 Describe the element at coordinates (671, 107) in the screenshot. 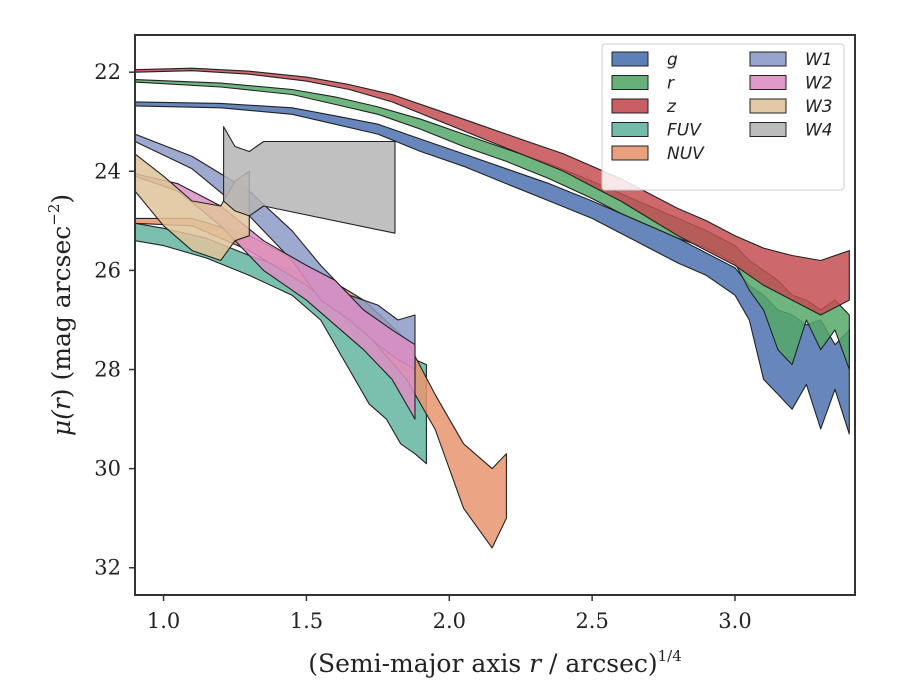

I see `legend-label: z` at that location.